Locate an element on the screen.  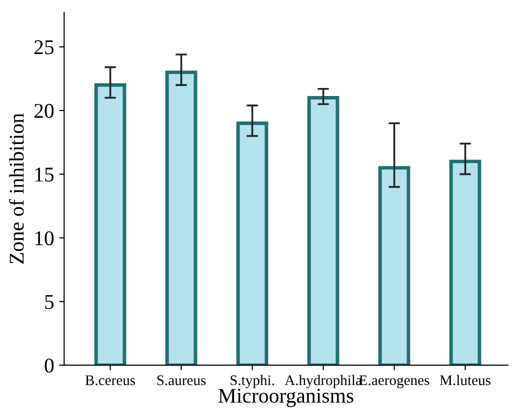
y-tick-label: 15 is located at coordinates (44, 175).